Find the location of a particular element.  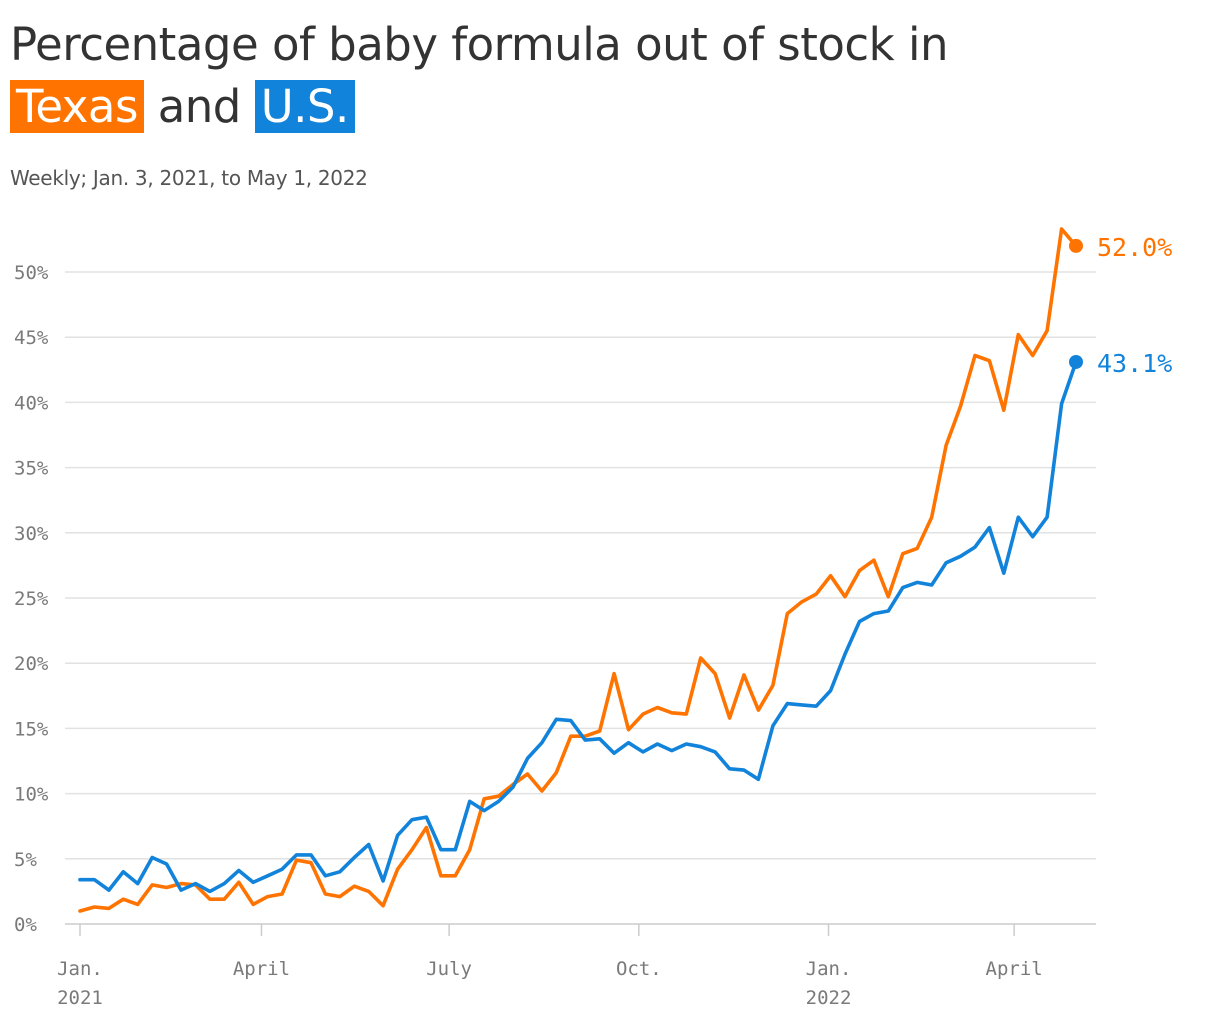

y-tick-label: 15% is located at coordinates (31, 729).